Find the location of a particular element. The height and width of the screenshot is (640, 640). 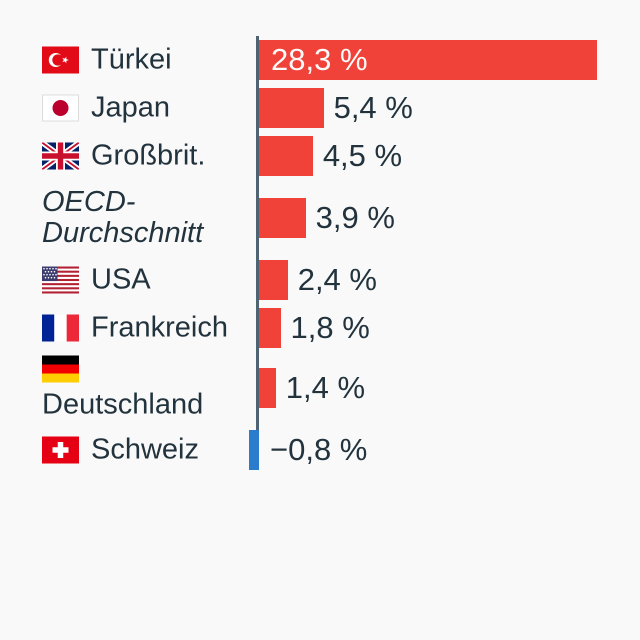

country-label: USA is located at coordinates (121, 279).